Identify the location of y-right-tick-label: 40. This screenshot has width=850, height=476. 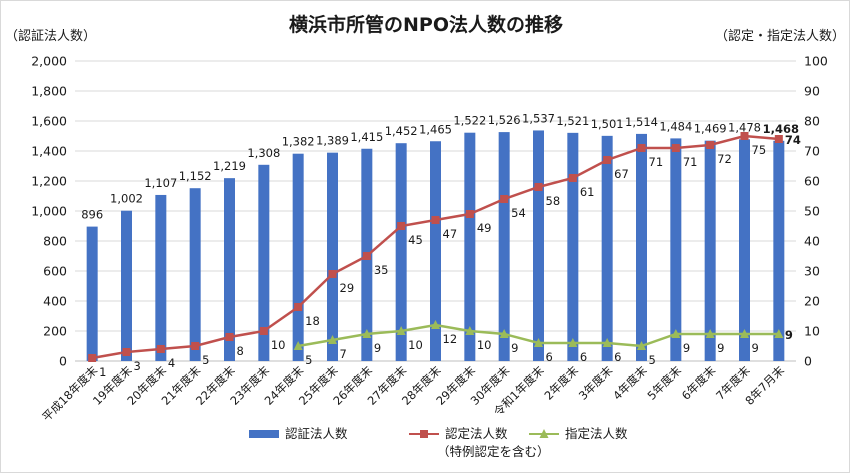
(812, 241).